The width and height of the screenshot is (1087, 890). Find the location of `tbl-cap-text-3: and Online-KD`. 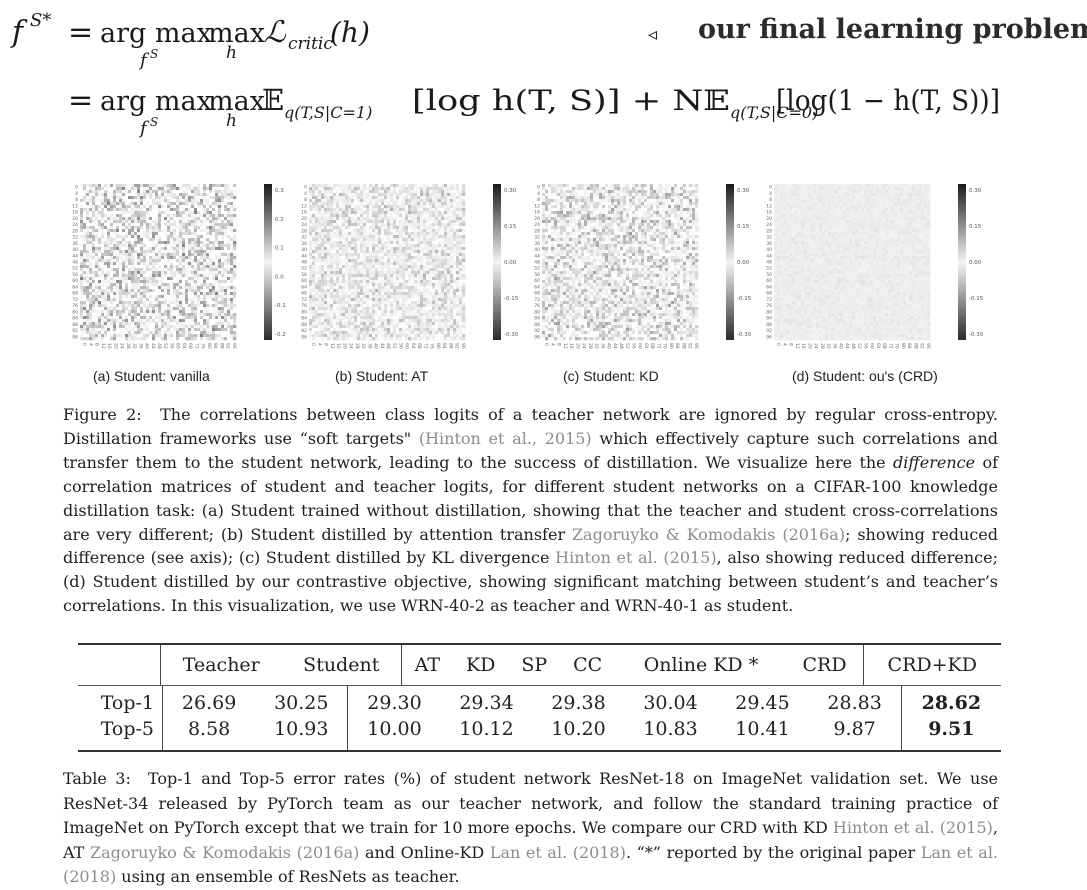

tbl-cap-text-3: and Online-KD is located at coordinates (424, 852).